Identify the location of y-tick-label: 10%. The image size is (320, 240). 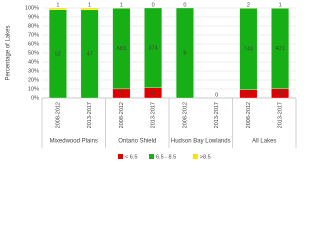
(33, 89).